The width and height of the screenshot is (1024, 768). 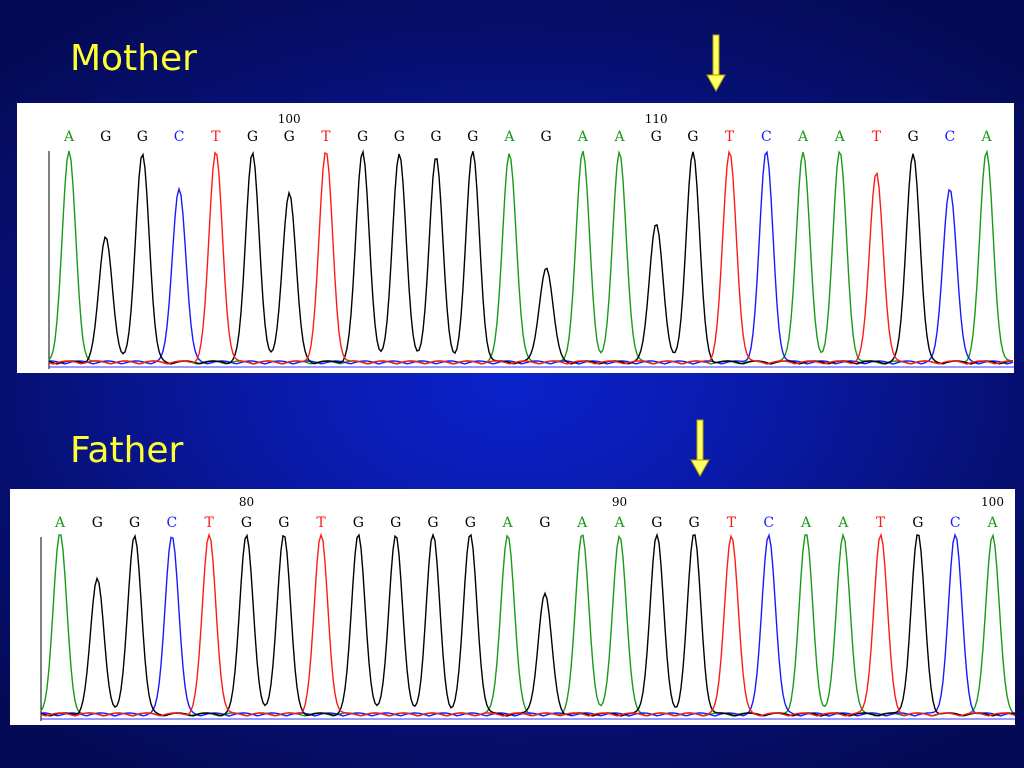 I want to click on father-heading: Father, so click(x=127, y=450).